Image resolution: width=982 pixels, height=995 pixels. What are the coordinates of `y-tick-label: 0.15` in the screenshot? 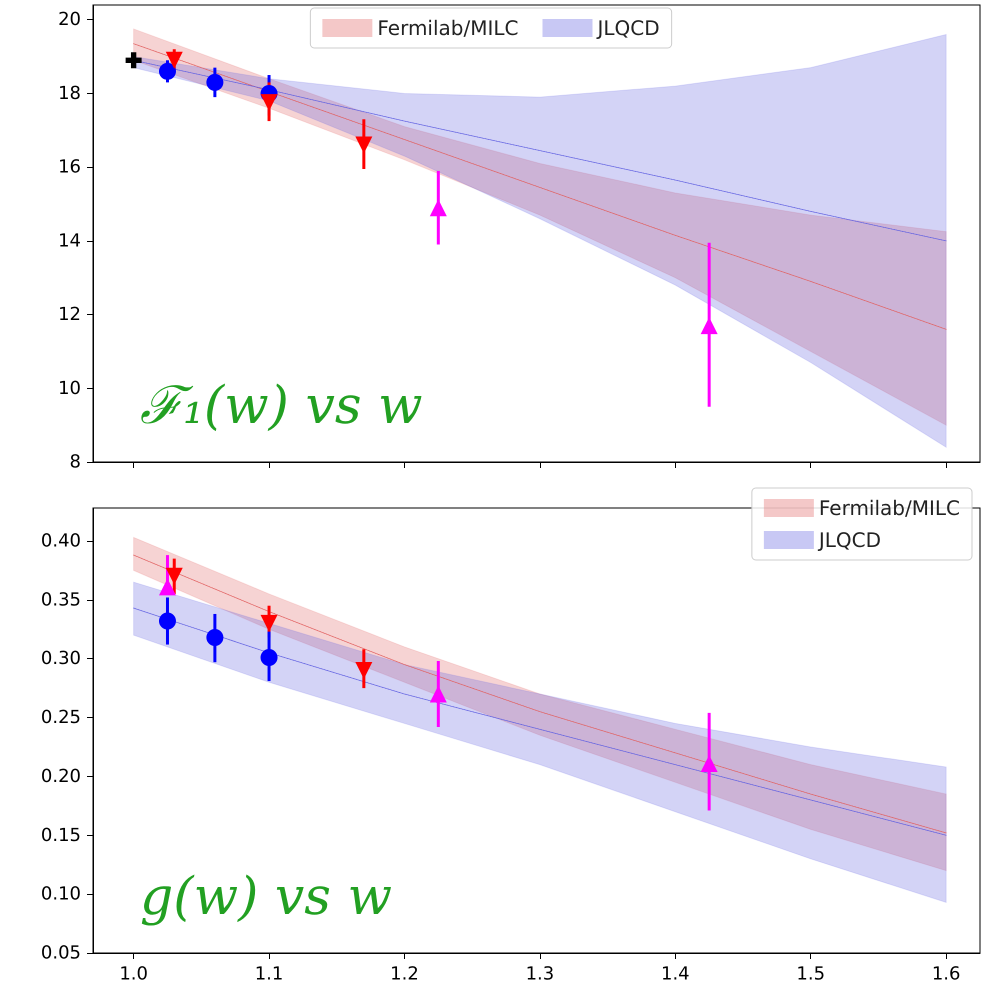 It's located at (60, 835).